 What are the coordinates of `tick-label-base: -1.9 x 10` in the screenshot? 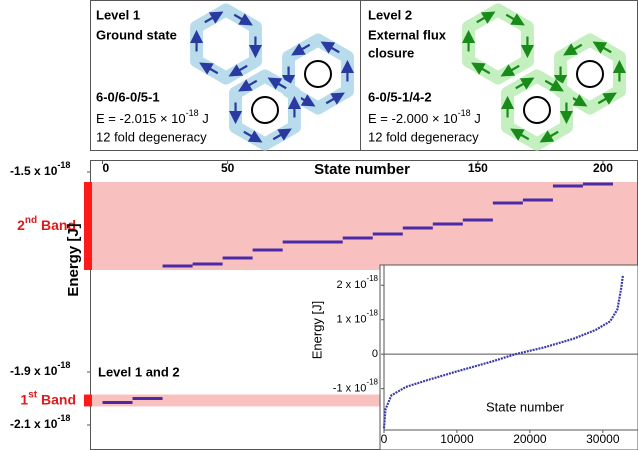 It's located at (34, 371).